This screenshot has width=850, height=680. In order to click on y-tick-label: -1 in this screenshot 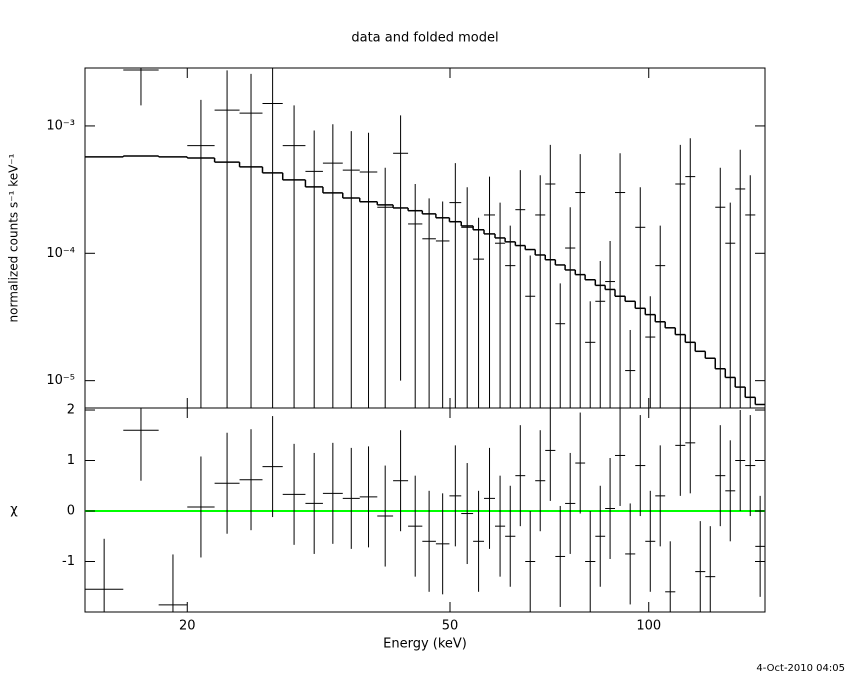, I will do `click(68, 561)`.